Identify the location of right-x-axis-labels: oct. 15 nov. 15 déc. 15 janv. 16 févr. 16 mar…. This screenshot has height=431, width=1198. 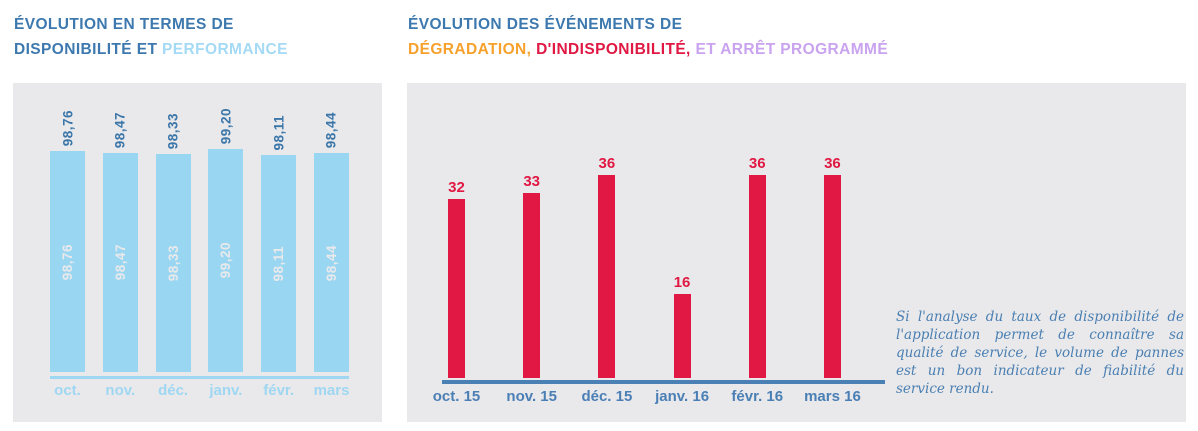
(646, 396).